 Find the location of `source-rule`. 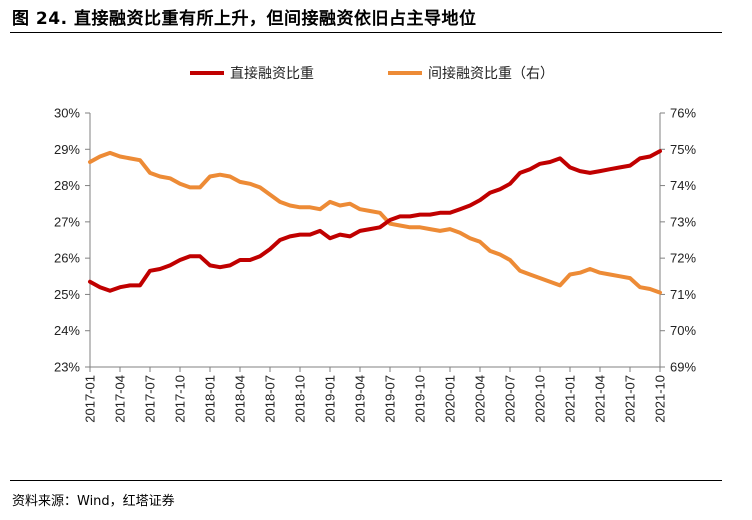

source-rule is located at coordinates (366, 480).